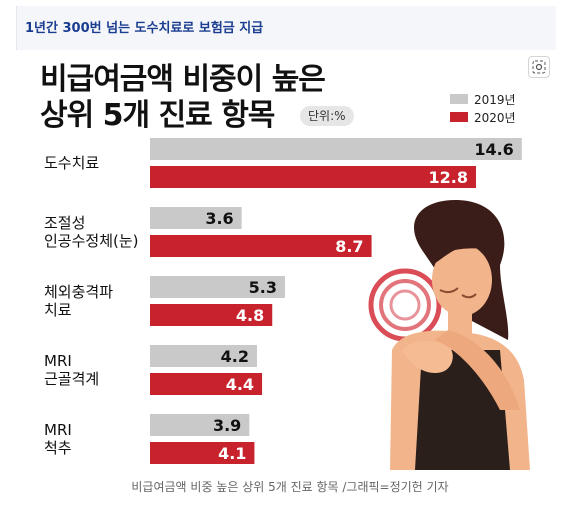 This screenshot has height=510, width=580. I want to click on caption-text: 1년간 300번 넘는 도수치료로 보험금 지급, so click(144, 28).